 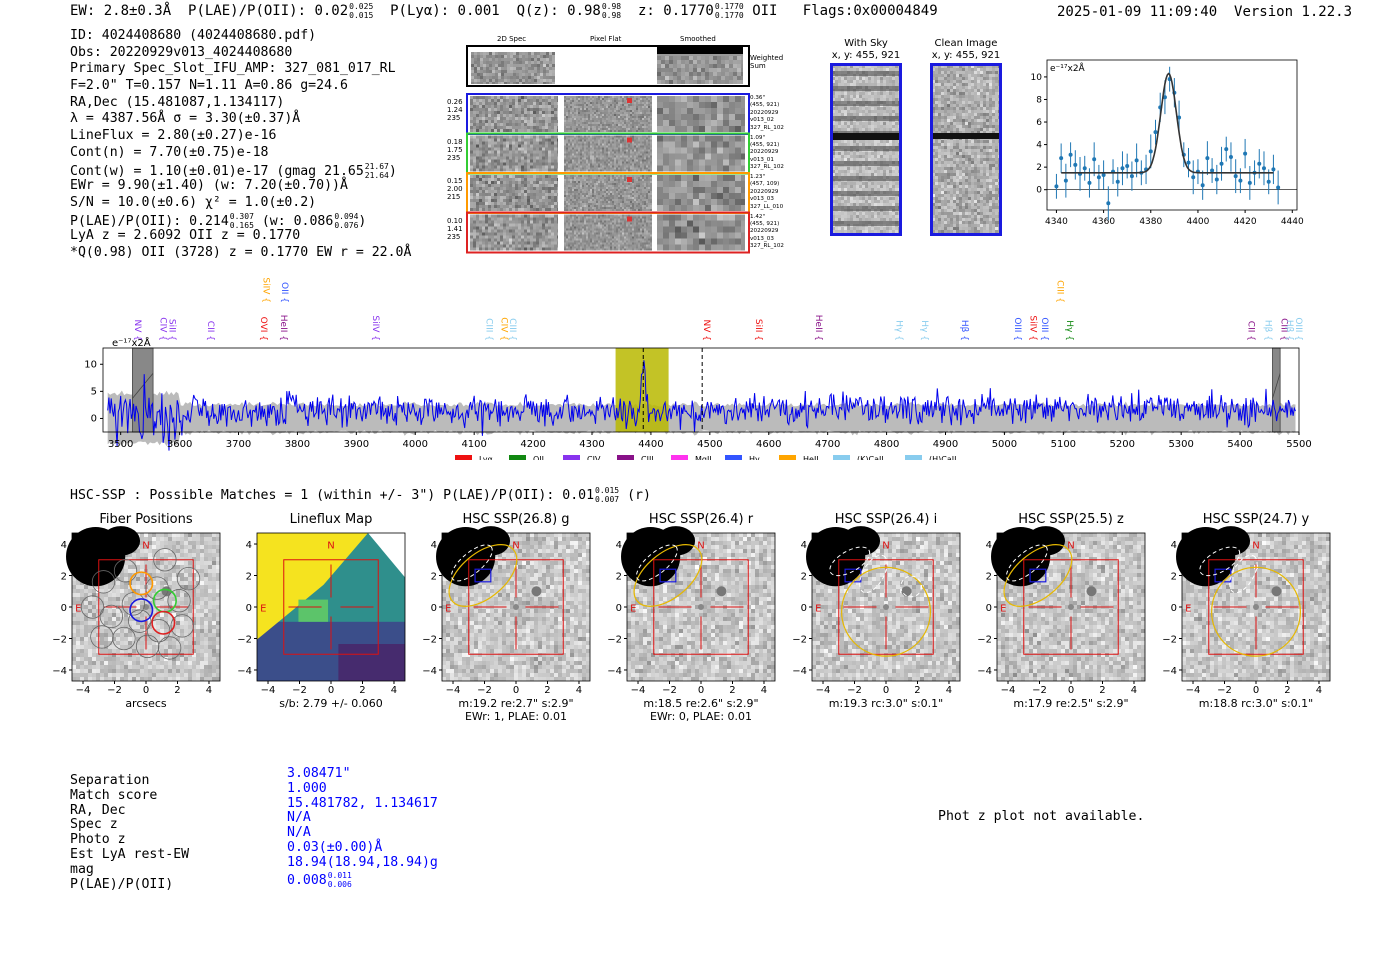 I want to click on fiber-circle-highlight, so click(x=141, y=610).